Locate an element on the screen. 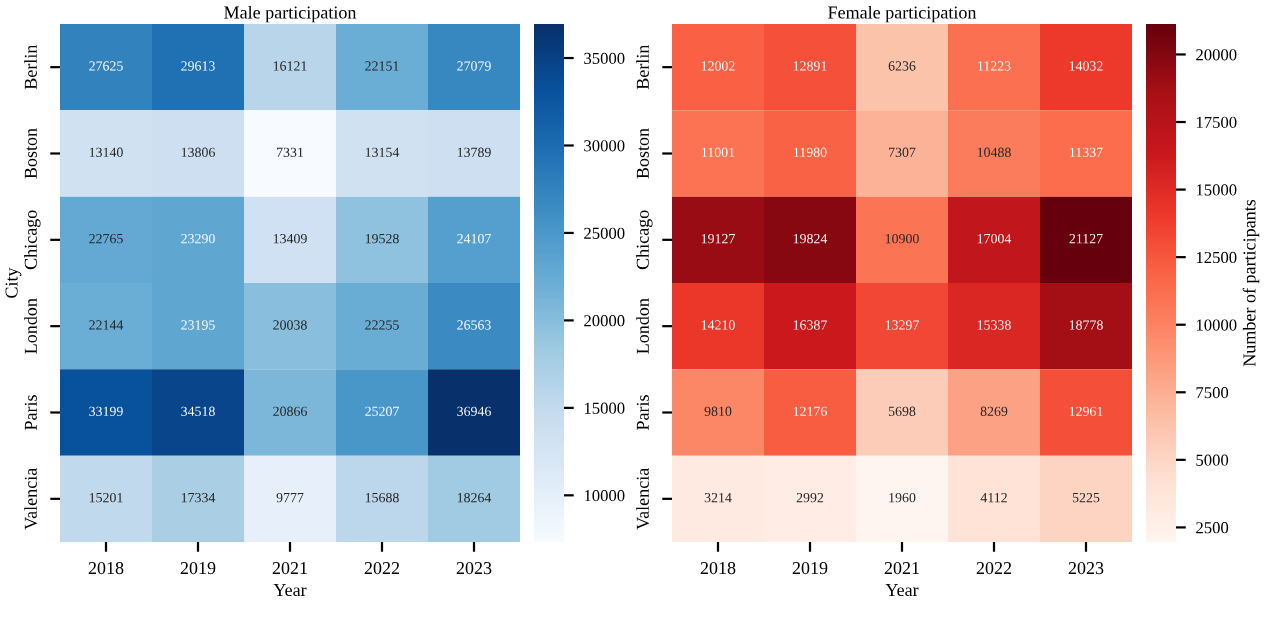 This screenshot has height=644, width=1268. y-axis-title: City is located at coordinates (13, 282).